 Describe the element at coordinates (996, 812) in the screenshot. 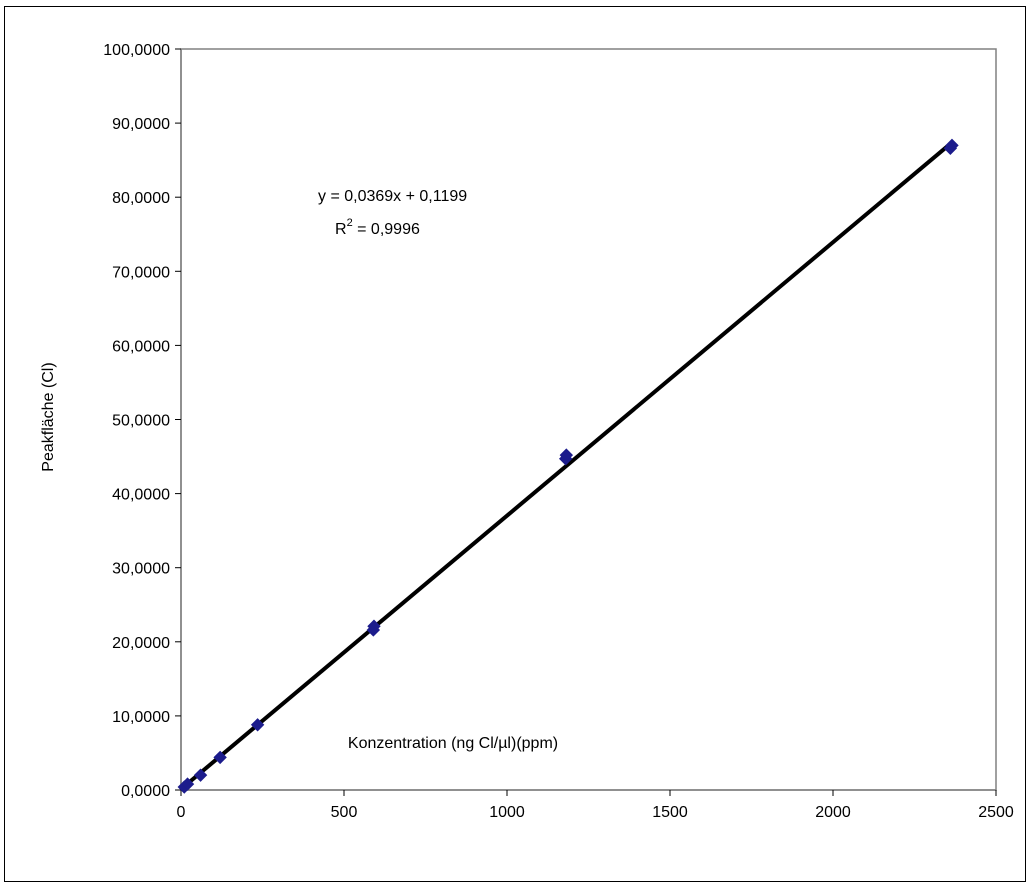

I see `x-tick-label: 2500` at that location.